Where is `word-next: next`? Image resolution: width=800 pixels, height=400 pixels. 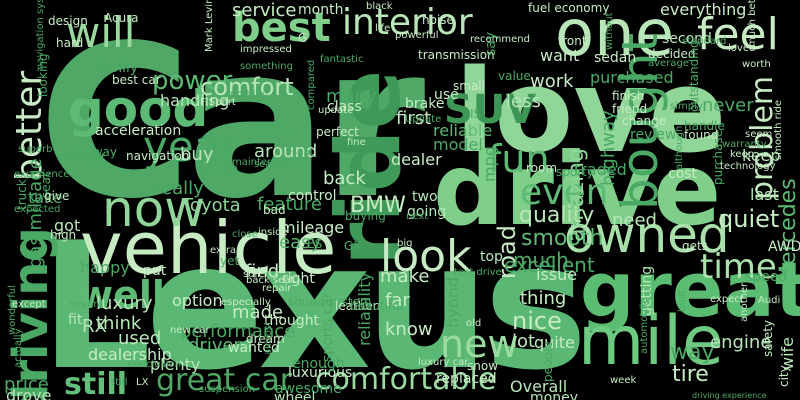 word-next: next is located at coordinates (417, 216).